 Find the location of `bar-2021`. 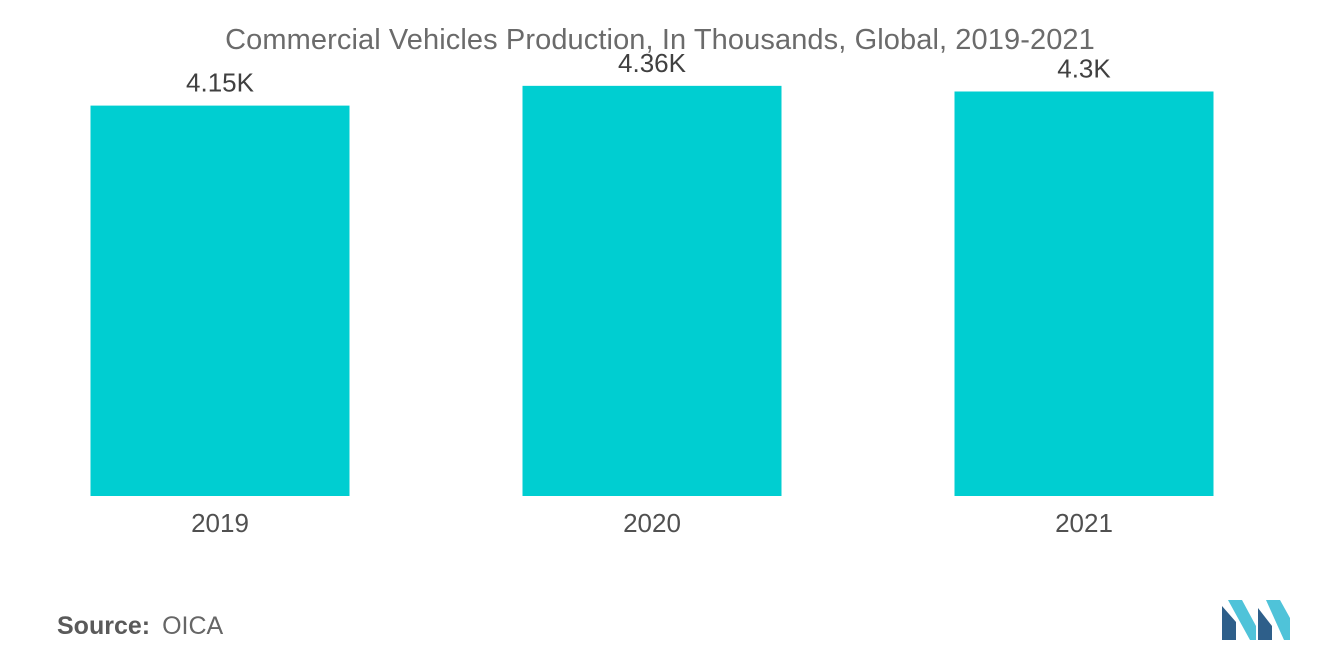

bar-2021 is located at coordinates (1084, 293).